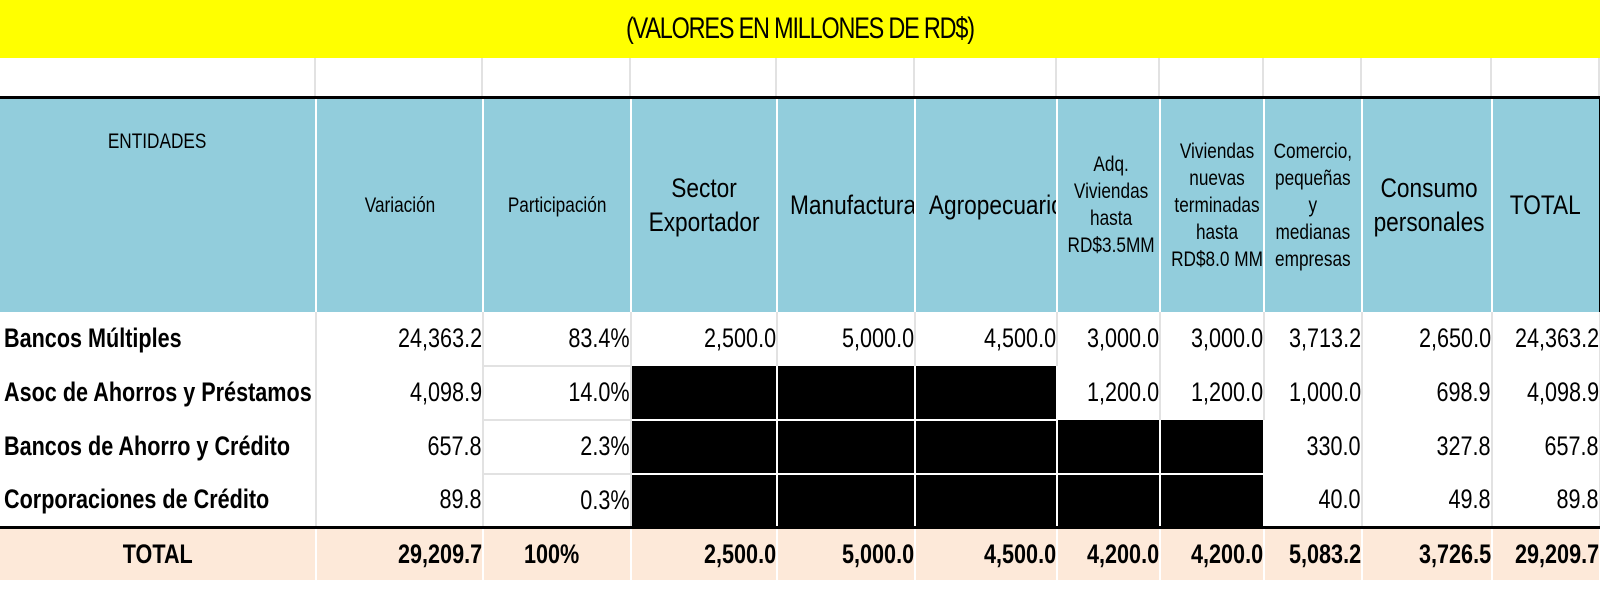 Image resolution: width=1600 pixels, height=594 pixels. Describe the element at coordinates (552, 553) in the screenshot. I see `cell-value: 100%` at that location.